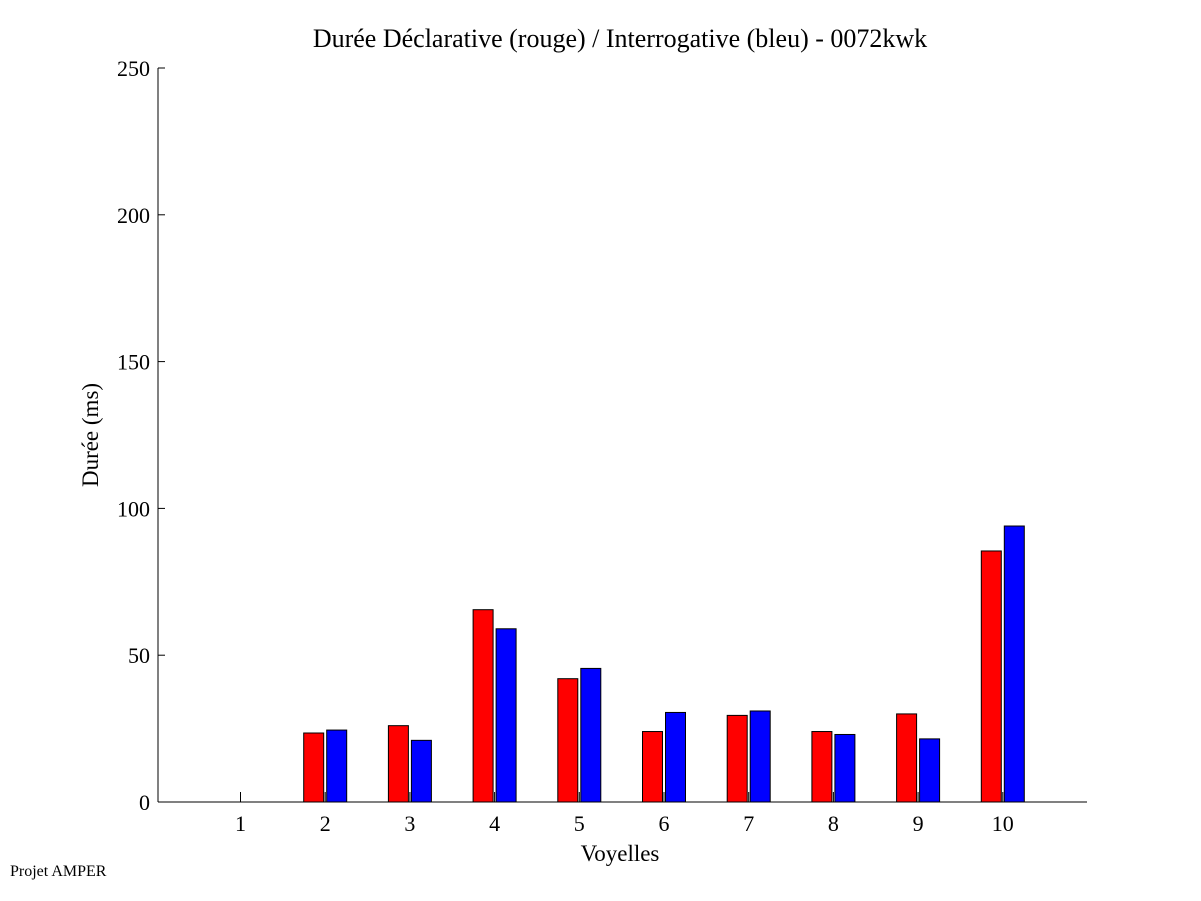 Image resolution: width=1201 pixels, height=901 pixels. I want to click on x-tick-label: 1, so click(240, 823).